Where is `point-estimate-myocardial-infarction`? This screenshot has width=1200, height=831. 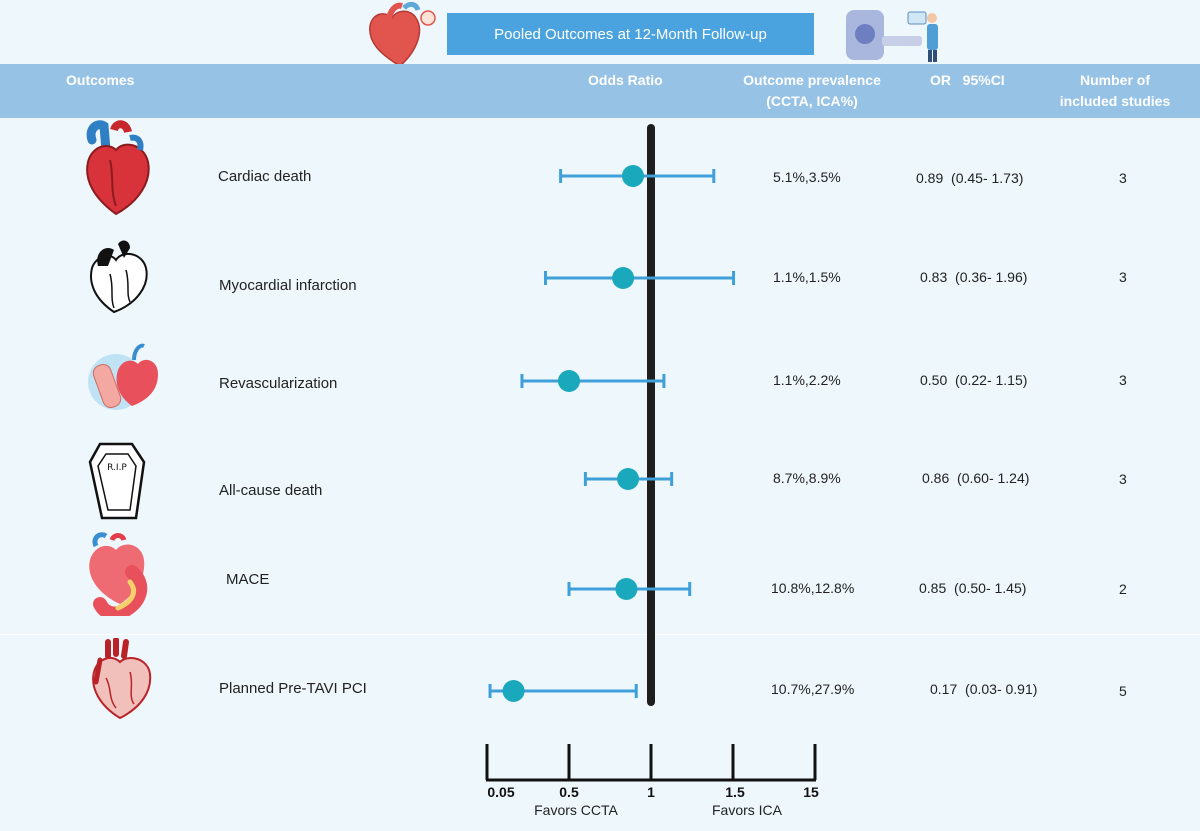
point-estimate-myocardial-infarction is located at coordinates (623, 278).